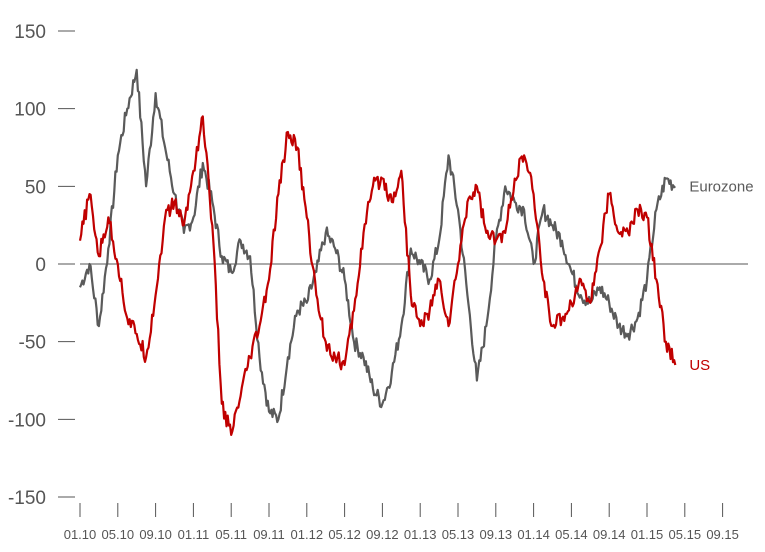 The image size is (765, 552). What do you see at coordinates (32, 343) in the screenshot?
I see `y-tick-label: -50` at bounding box center [32, 343].